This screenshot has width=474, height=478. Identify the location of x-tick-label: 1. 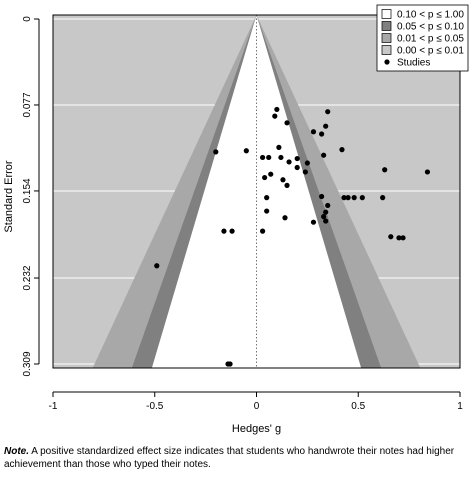
(460, 406).